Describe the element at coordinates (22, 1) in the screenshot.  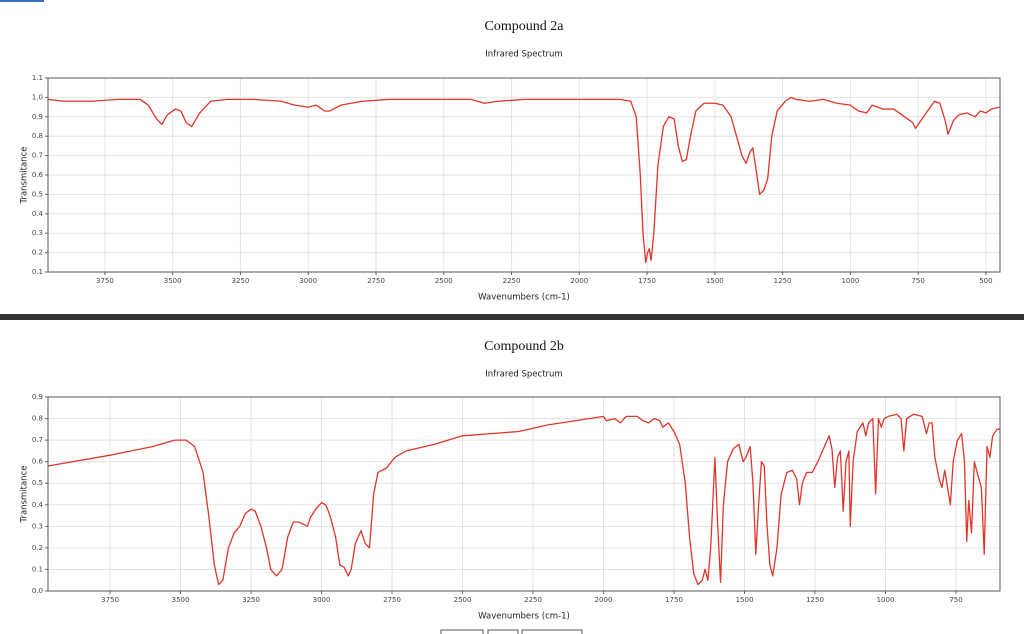
I see `top-accent` at that location.